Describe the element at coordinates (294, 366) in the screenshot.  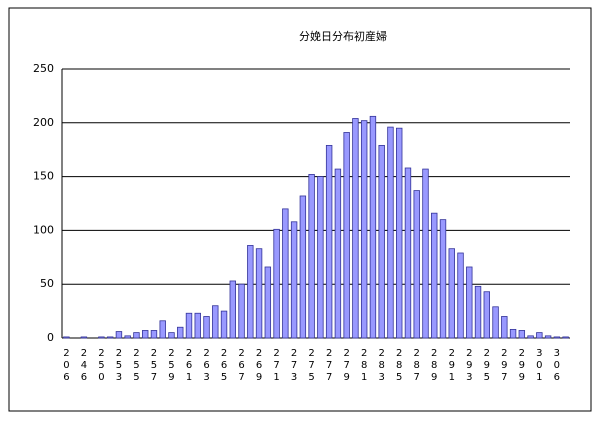
I see `x-tick-label: 273` at that location.